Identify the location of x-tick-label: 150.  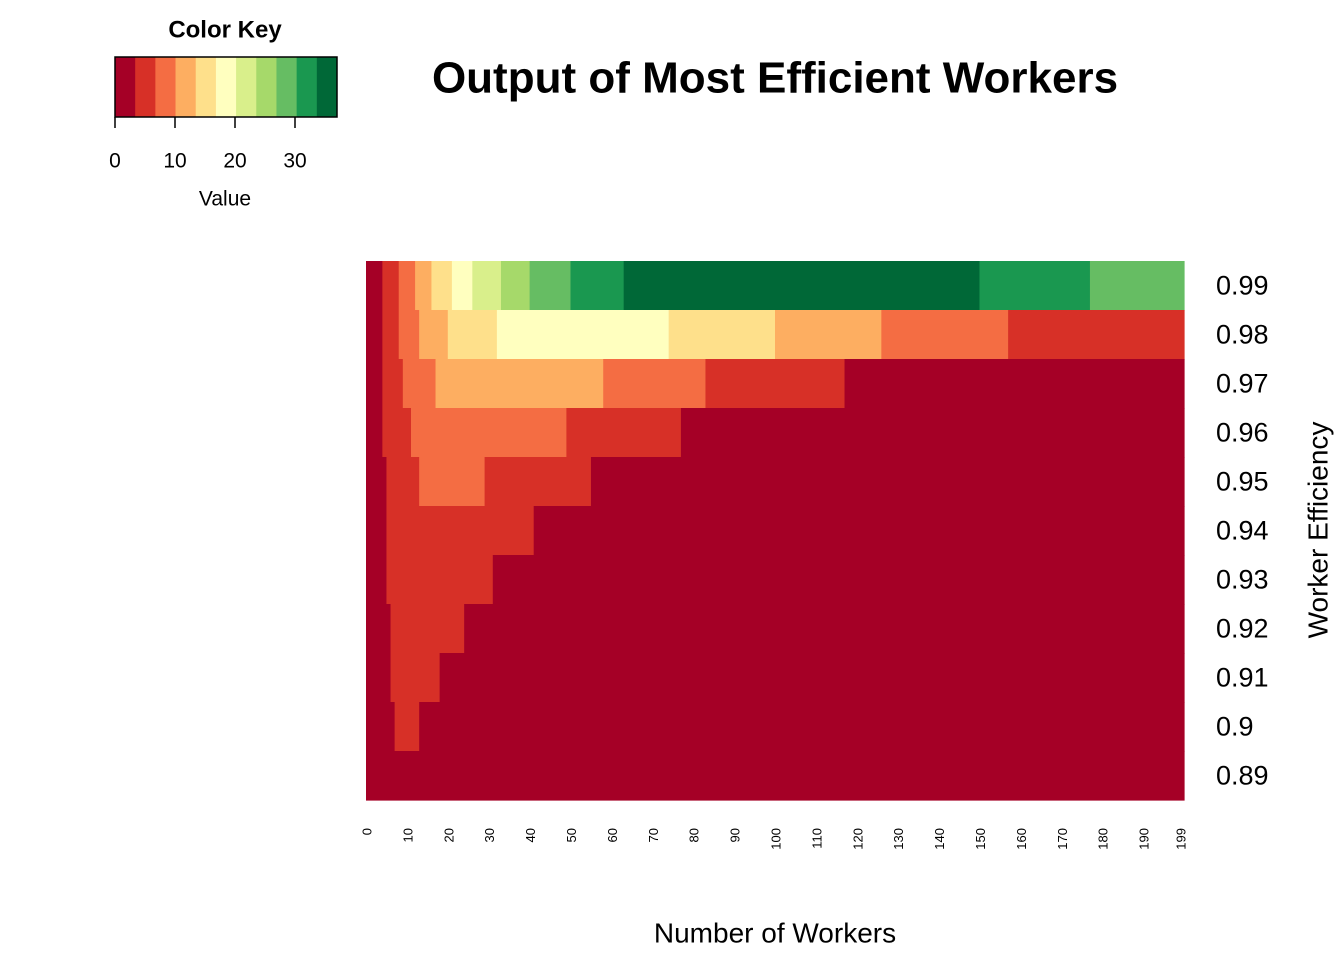
(980, 839).